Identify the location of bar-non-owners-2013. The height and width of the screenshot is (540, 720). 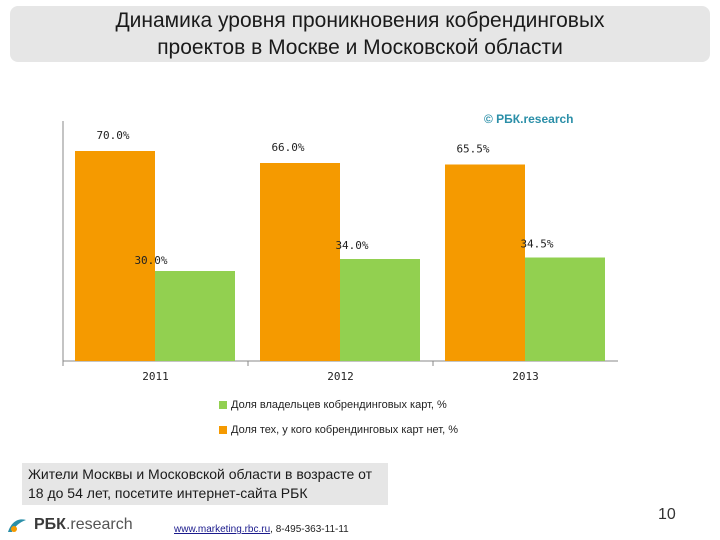
(485, 262).